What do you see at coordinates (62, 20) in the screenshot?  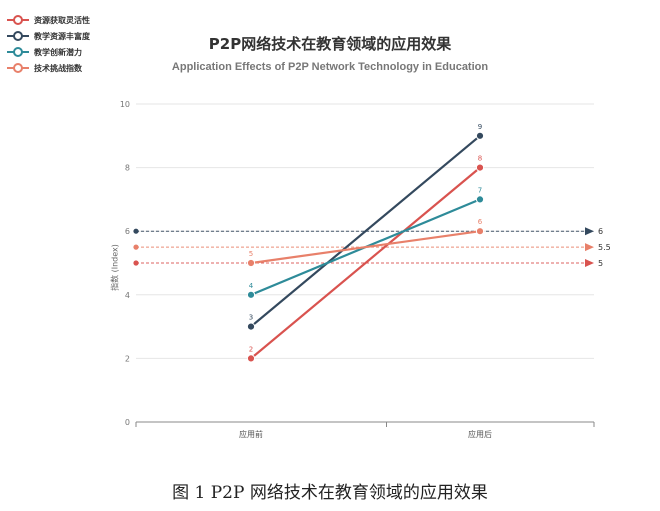 I see `legend-label: 资源获取灵活性` at bounding box center [62, 20].